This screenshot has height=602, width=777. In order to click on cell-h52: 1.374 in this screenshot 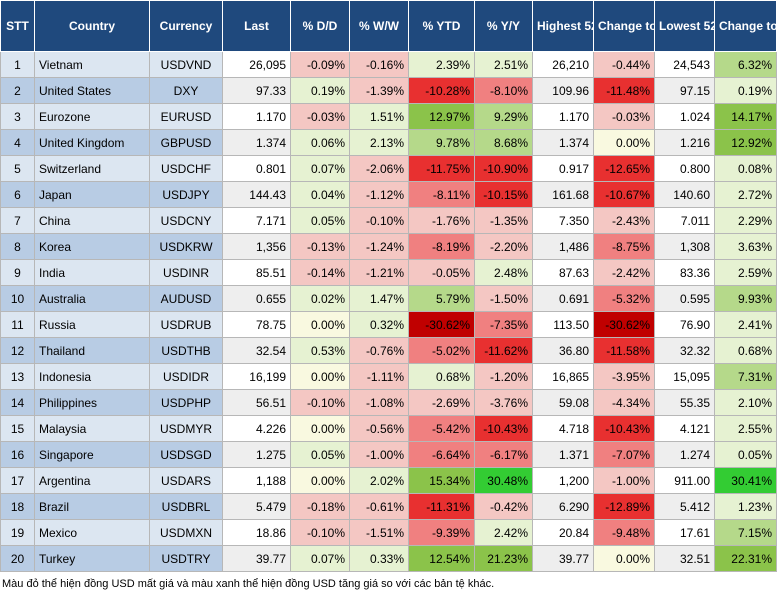, I will do `click(563, 142)`.